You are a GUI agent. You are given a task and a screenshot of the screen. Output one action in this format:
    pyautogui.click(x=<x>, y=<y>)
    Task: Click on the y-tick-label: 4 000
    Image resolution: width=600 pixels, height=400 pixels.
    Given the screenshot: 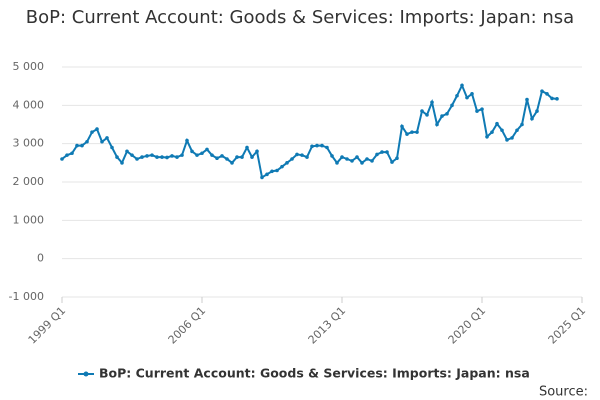 What is the action you would take?
    pyautogui.click(x=29, y=104)
    